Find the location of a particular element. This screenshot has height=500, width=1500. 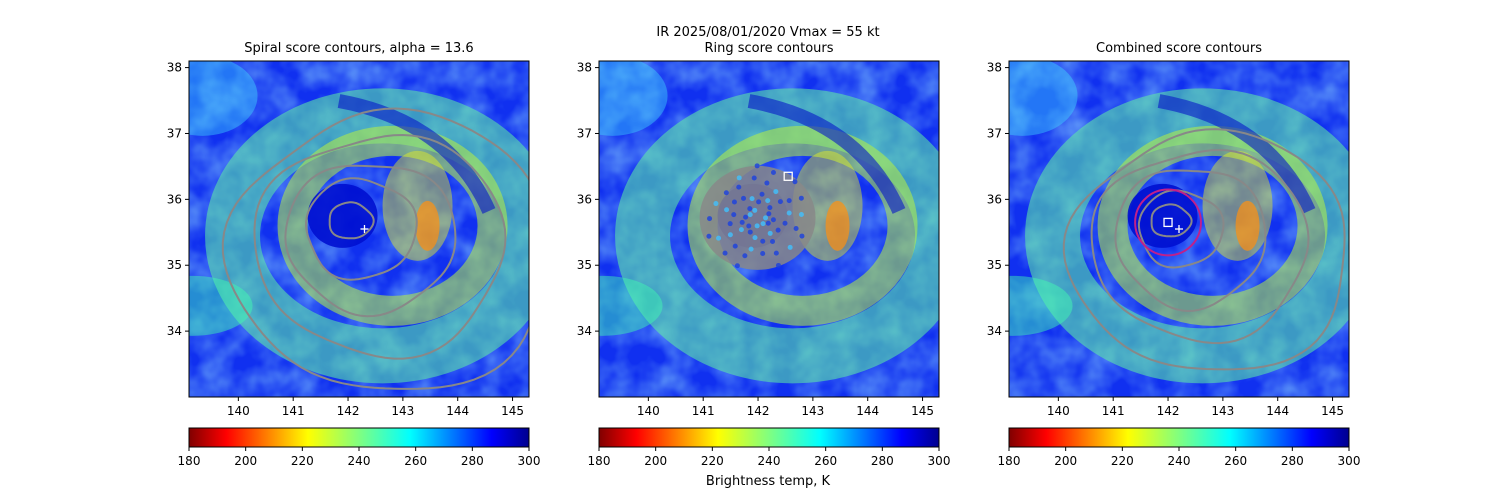

y-tick-label: 36 is located at coordinates (584, 199).